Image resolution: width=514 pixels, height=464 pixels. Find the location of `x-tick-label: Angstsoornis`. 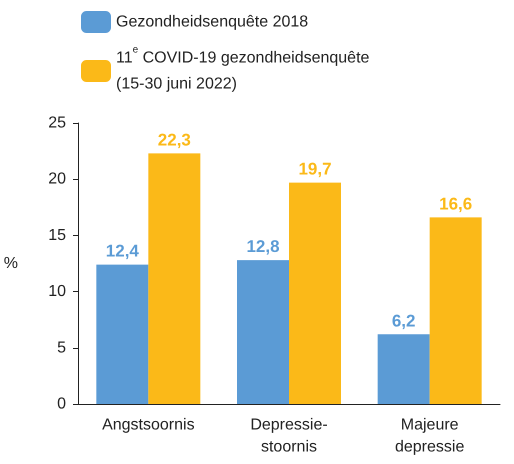

x-tick-label: Angstsoornis is located at coordinates (148, 425).